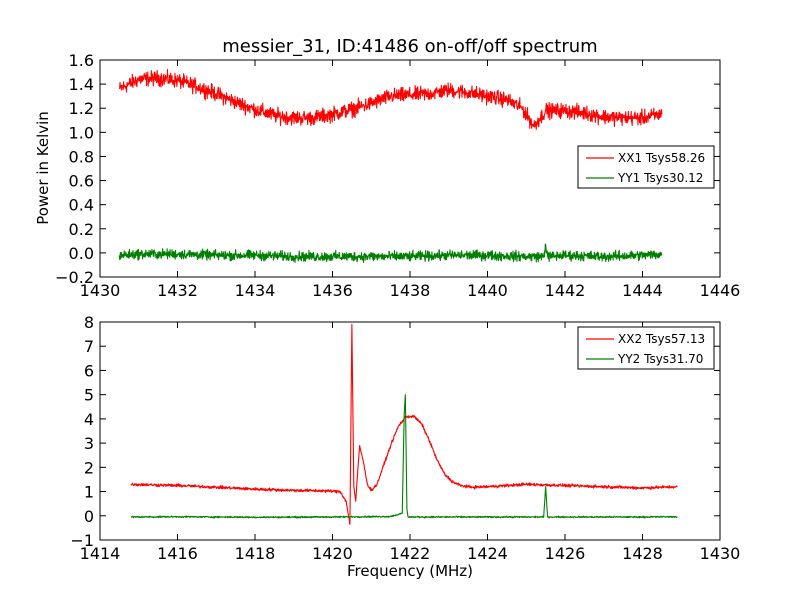 This screenshot has height=600, width=800. I want to click on x-tick-label: 1416, so click(177, 553).